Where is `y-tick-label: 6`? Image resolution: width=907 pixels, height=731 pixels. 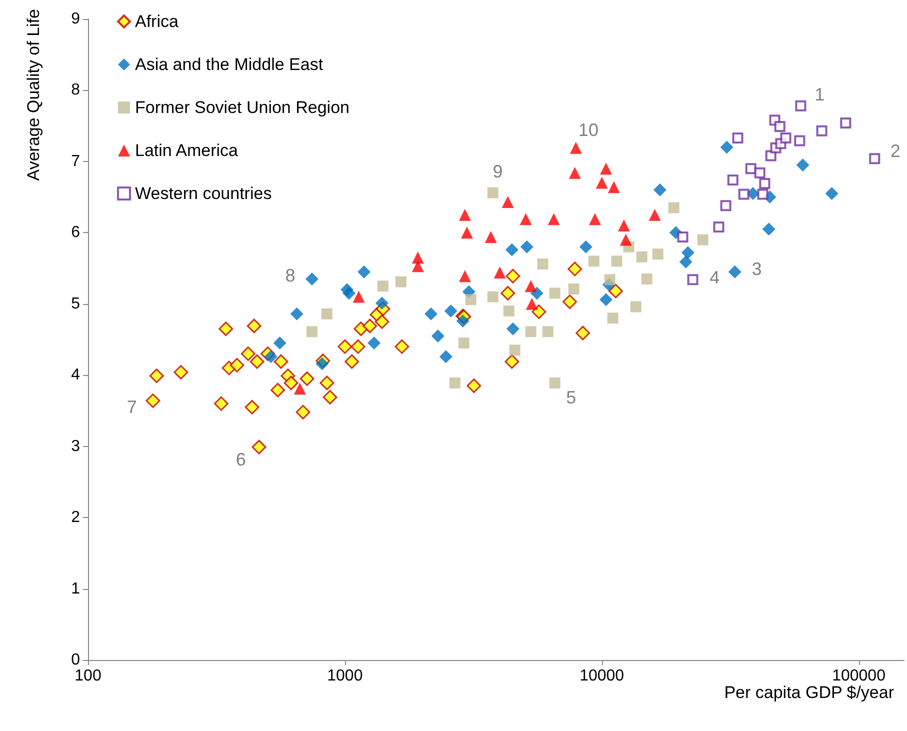
y-tick-label: 6 is located at coordinates (75, 233).